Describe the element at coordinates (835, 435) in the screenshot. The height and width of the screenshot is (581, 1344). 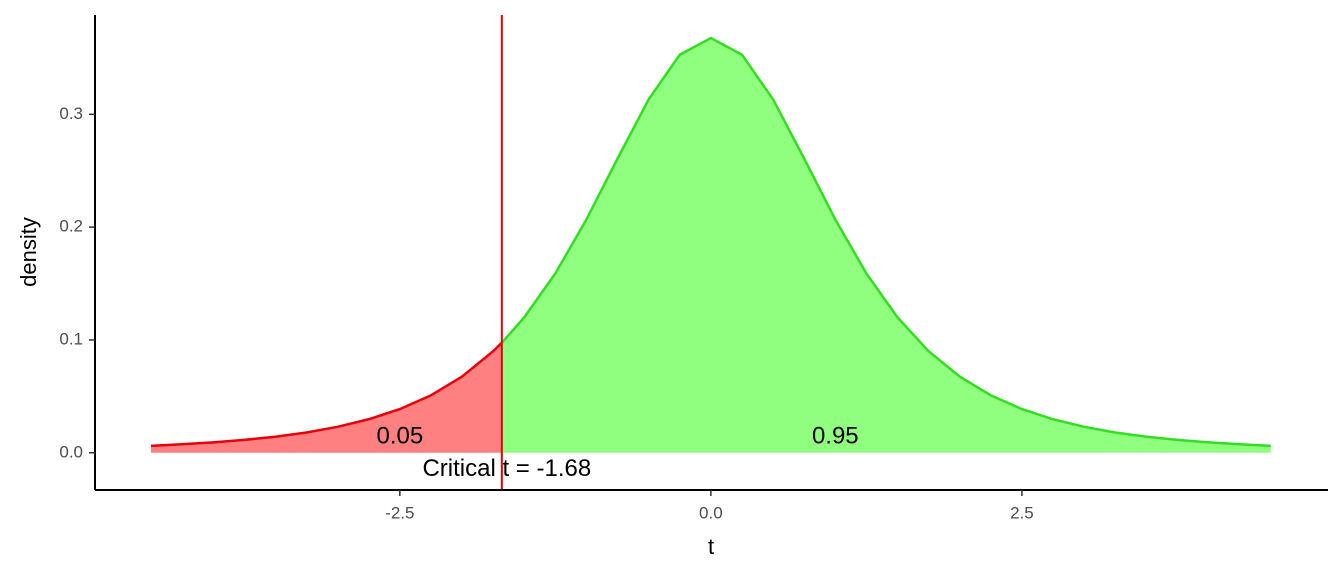
I see `annotation: 0.95` at that location.